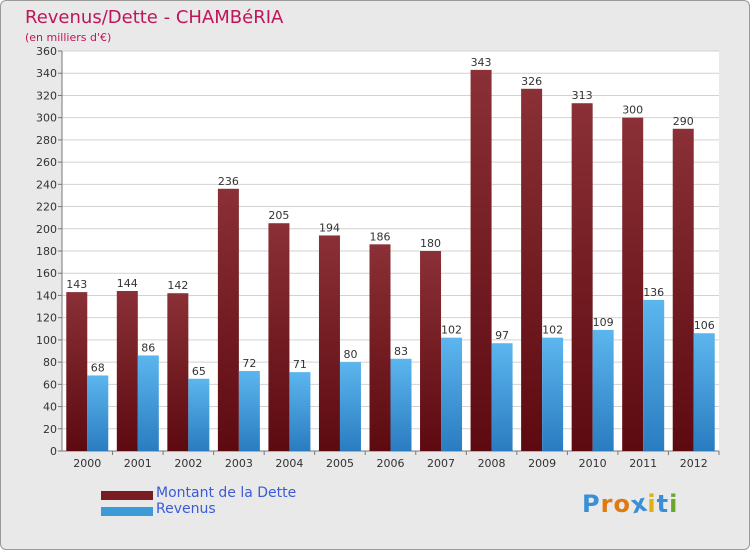 This screenshot has width=750, height=550. Describe the element at coordinates (350, 406) in the screenshot. I see `bar-revenus-2005` at that location.